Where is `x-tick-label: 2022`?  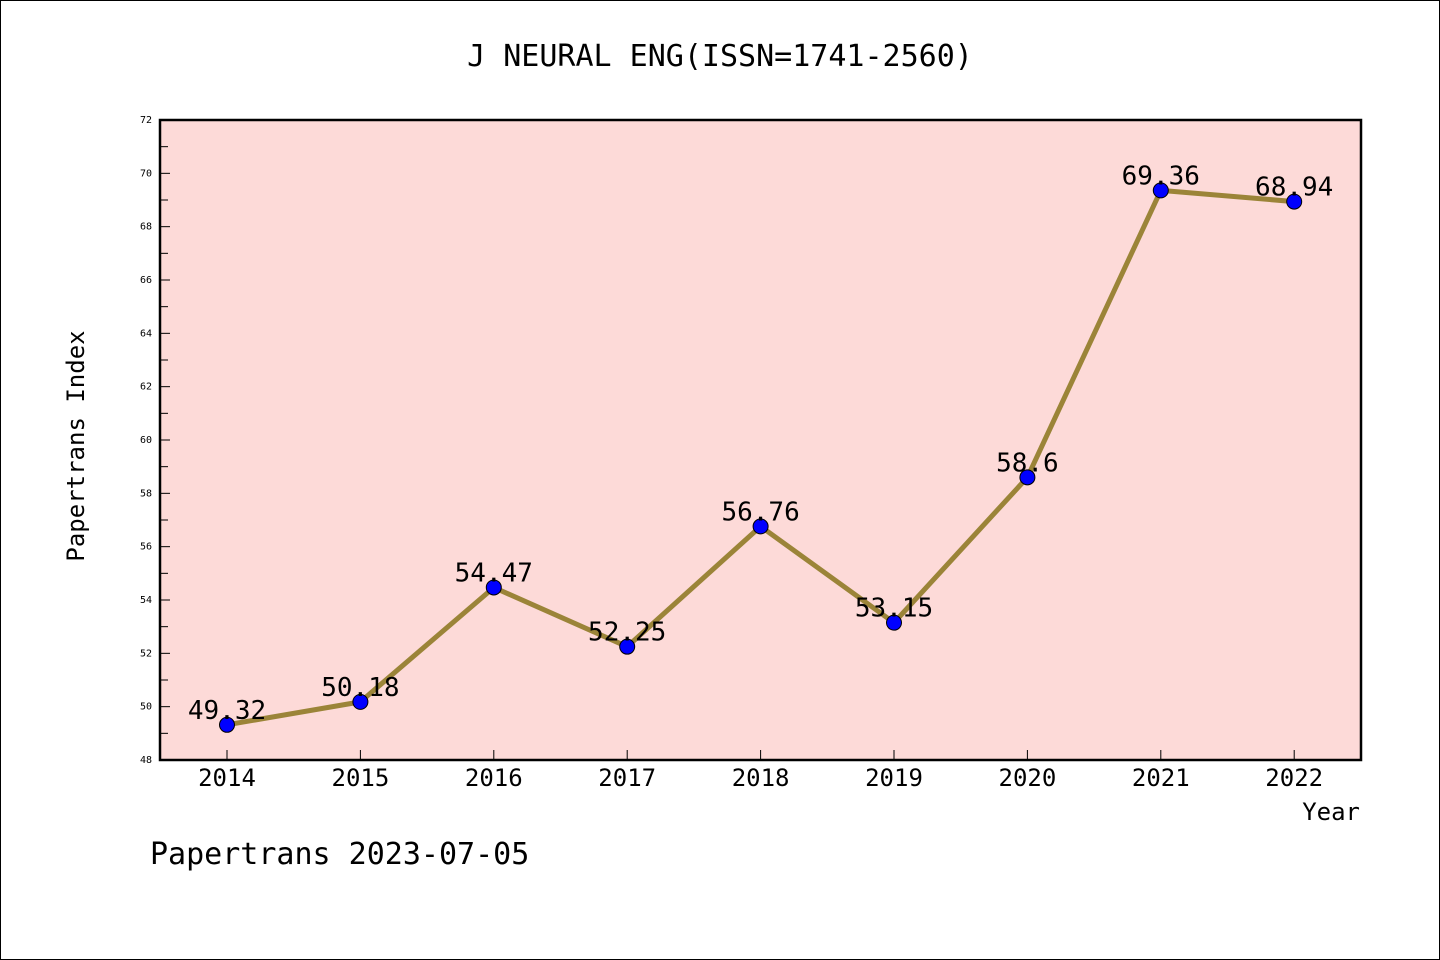
x-tick-label: 2022 is located at coordinates (1294, 778).